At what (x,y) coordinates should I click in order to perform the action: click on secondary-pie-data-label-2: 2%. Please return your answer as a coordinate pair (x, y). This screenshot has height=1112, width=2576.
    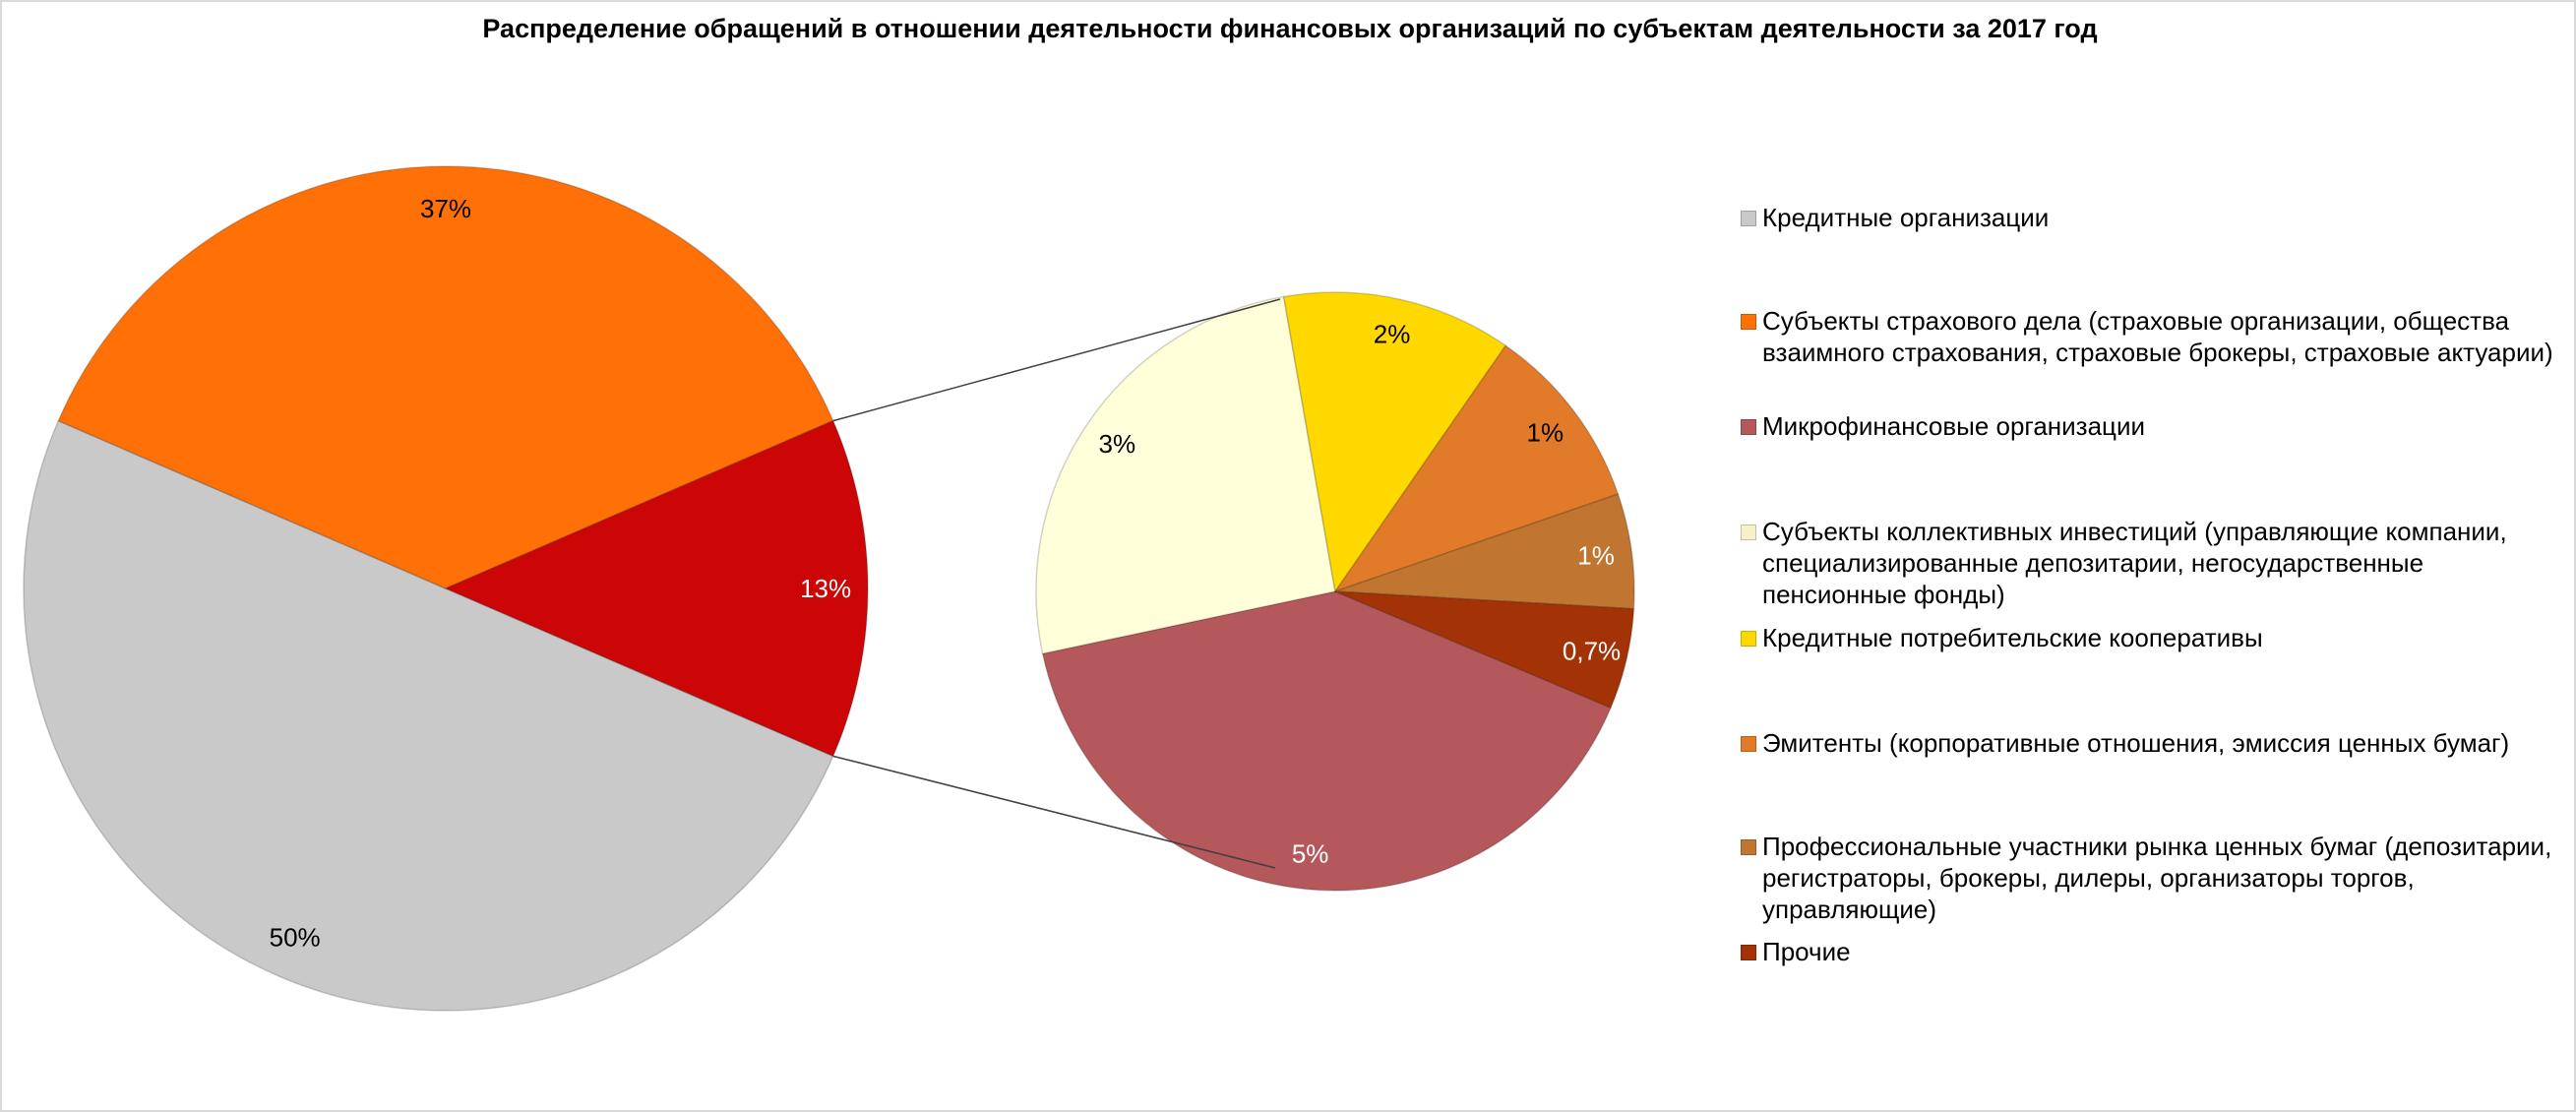
    Looking at the image, I should click on (1392, 334).